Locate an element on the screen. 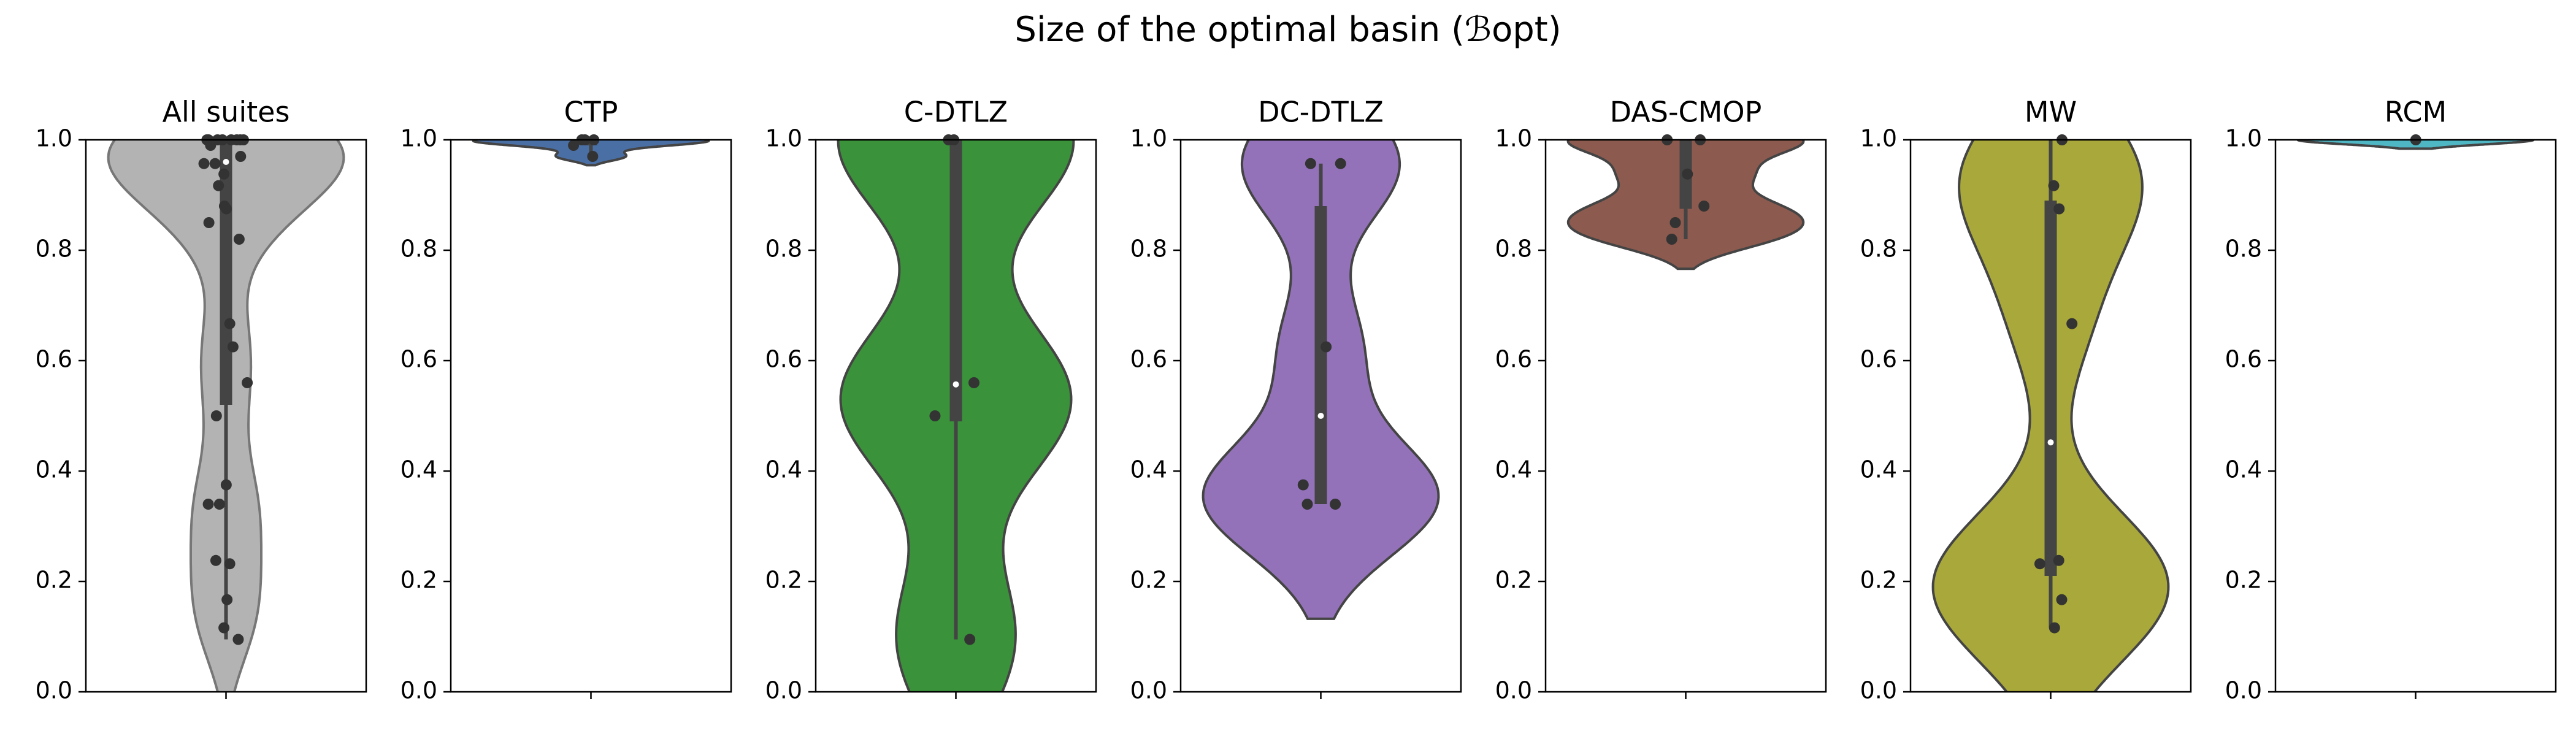 The image size is (2576, 736). subplot: All suites 0.0 0.2 0.4 0.6 0.8 1.0 is located at coordinates (201, 400).